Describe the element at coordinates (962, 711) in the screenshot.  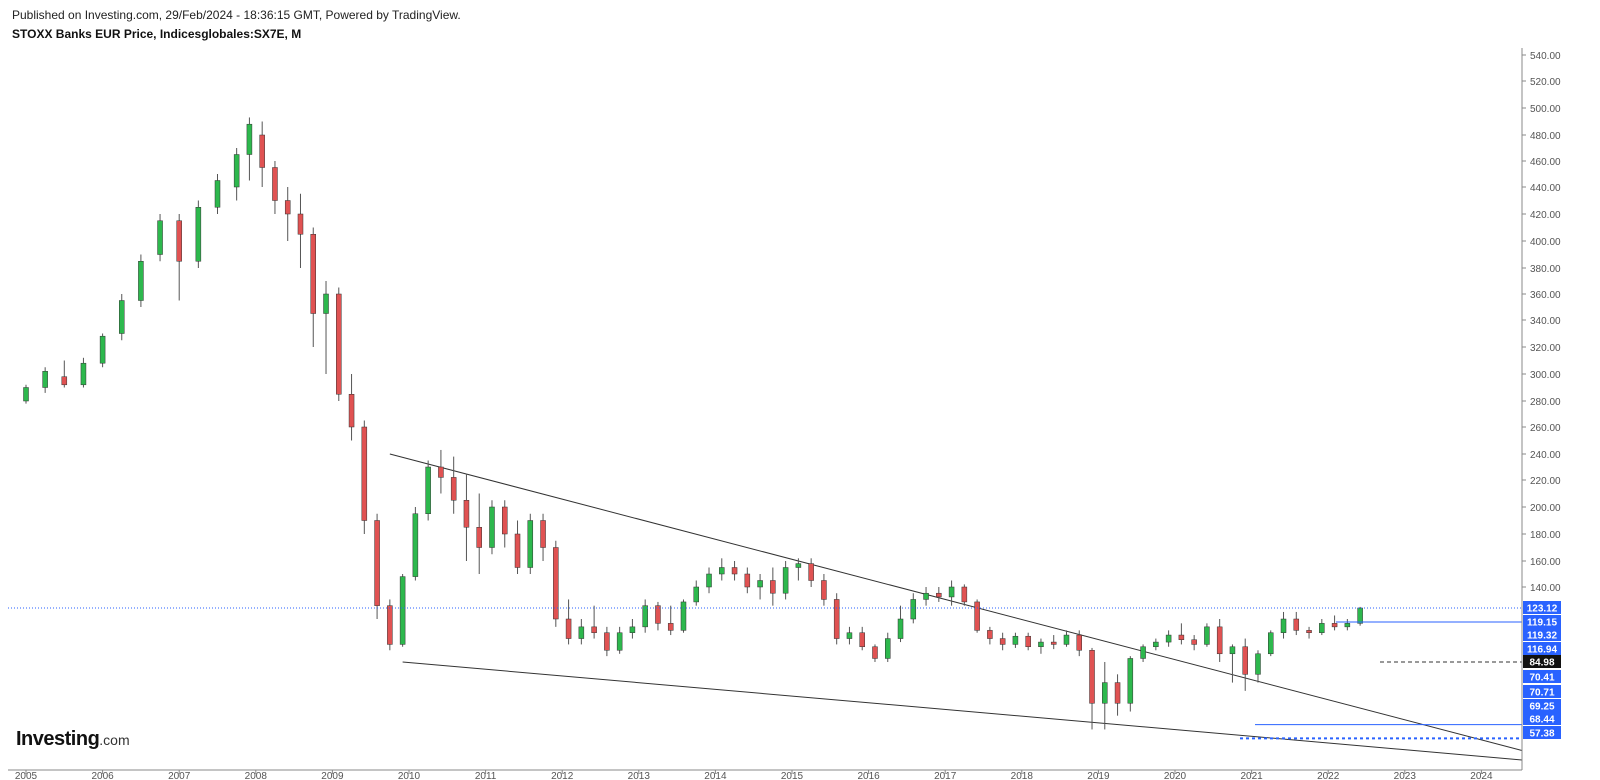
I see `lower-trendline` at that location.